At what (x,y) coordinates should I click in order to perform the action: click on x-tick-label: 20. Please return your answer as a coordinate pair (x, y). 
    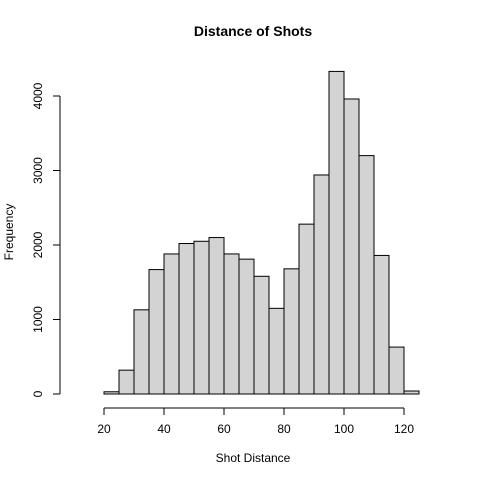
    Looking at the image, I should click on (104, 429).